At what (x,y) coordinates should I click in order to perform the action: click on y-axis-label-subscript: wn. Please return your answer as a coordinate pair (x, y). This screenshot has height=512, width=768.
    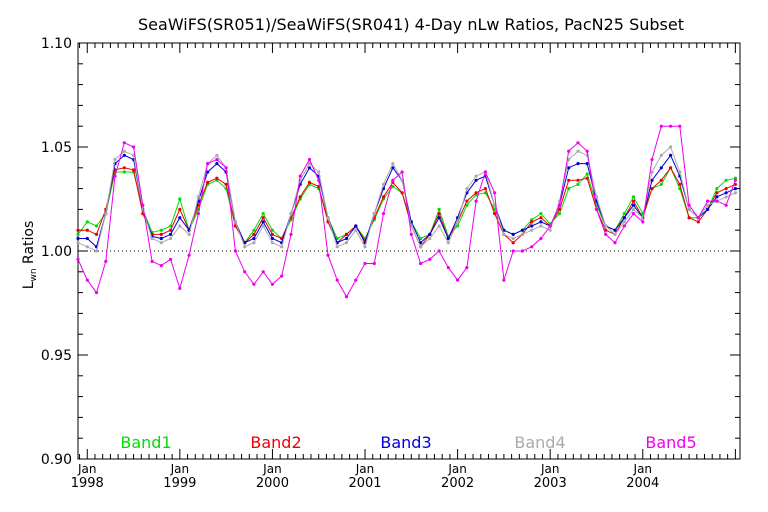
    Looking at the image, I should click on (34, 274).